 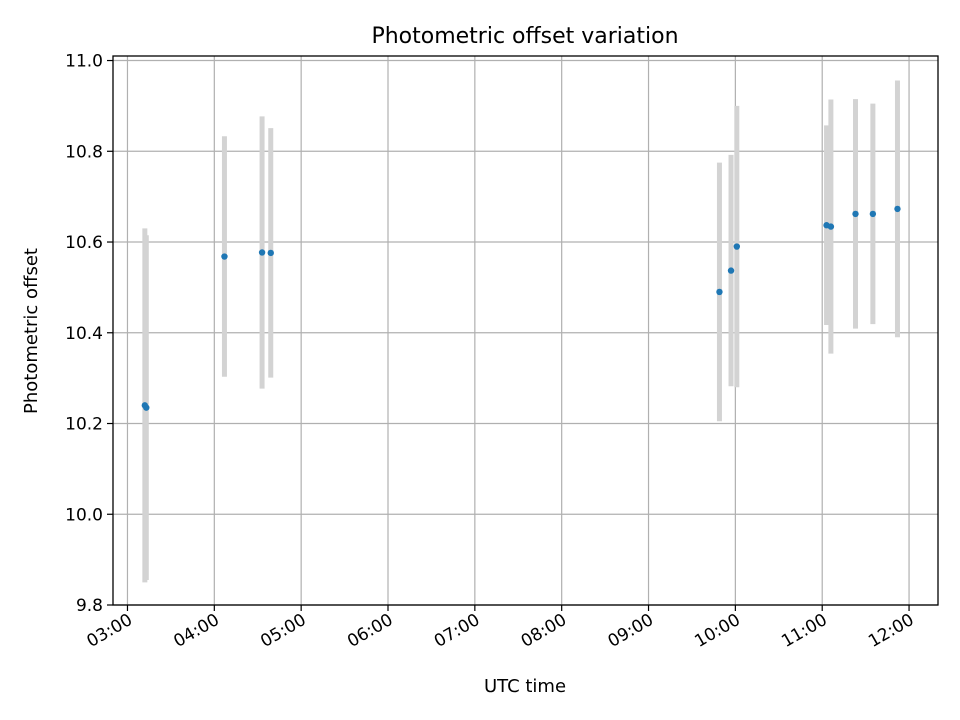 I want to click on x-tick-label: 03:00, so click(x=110, y=631).